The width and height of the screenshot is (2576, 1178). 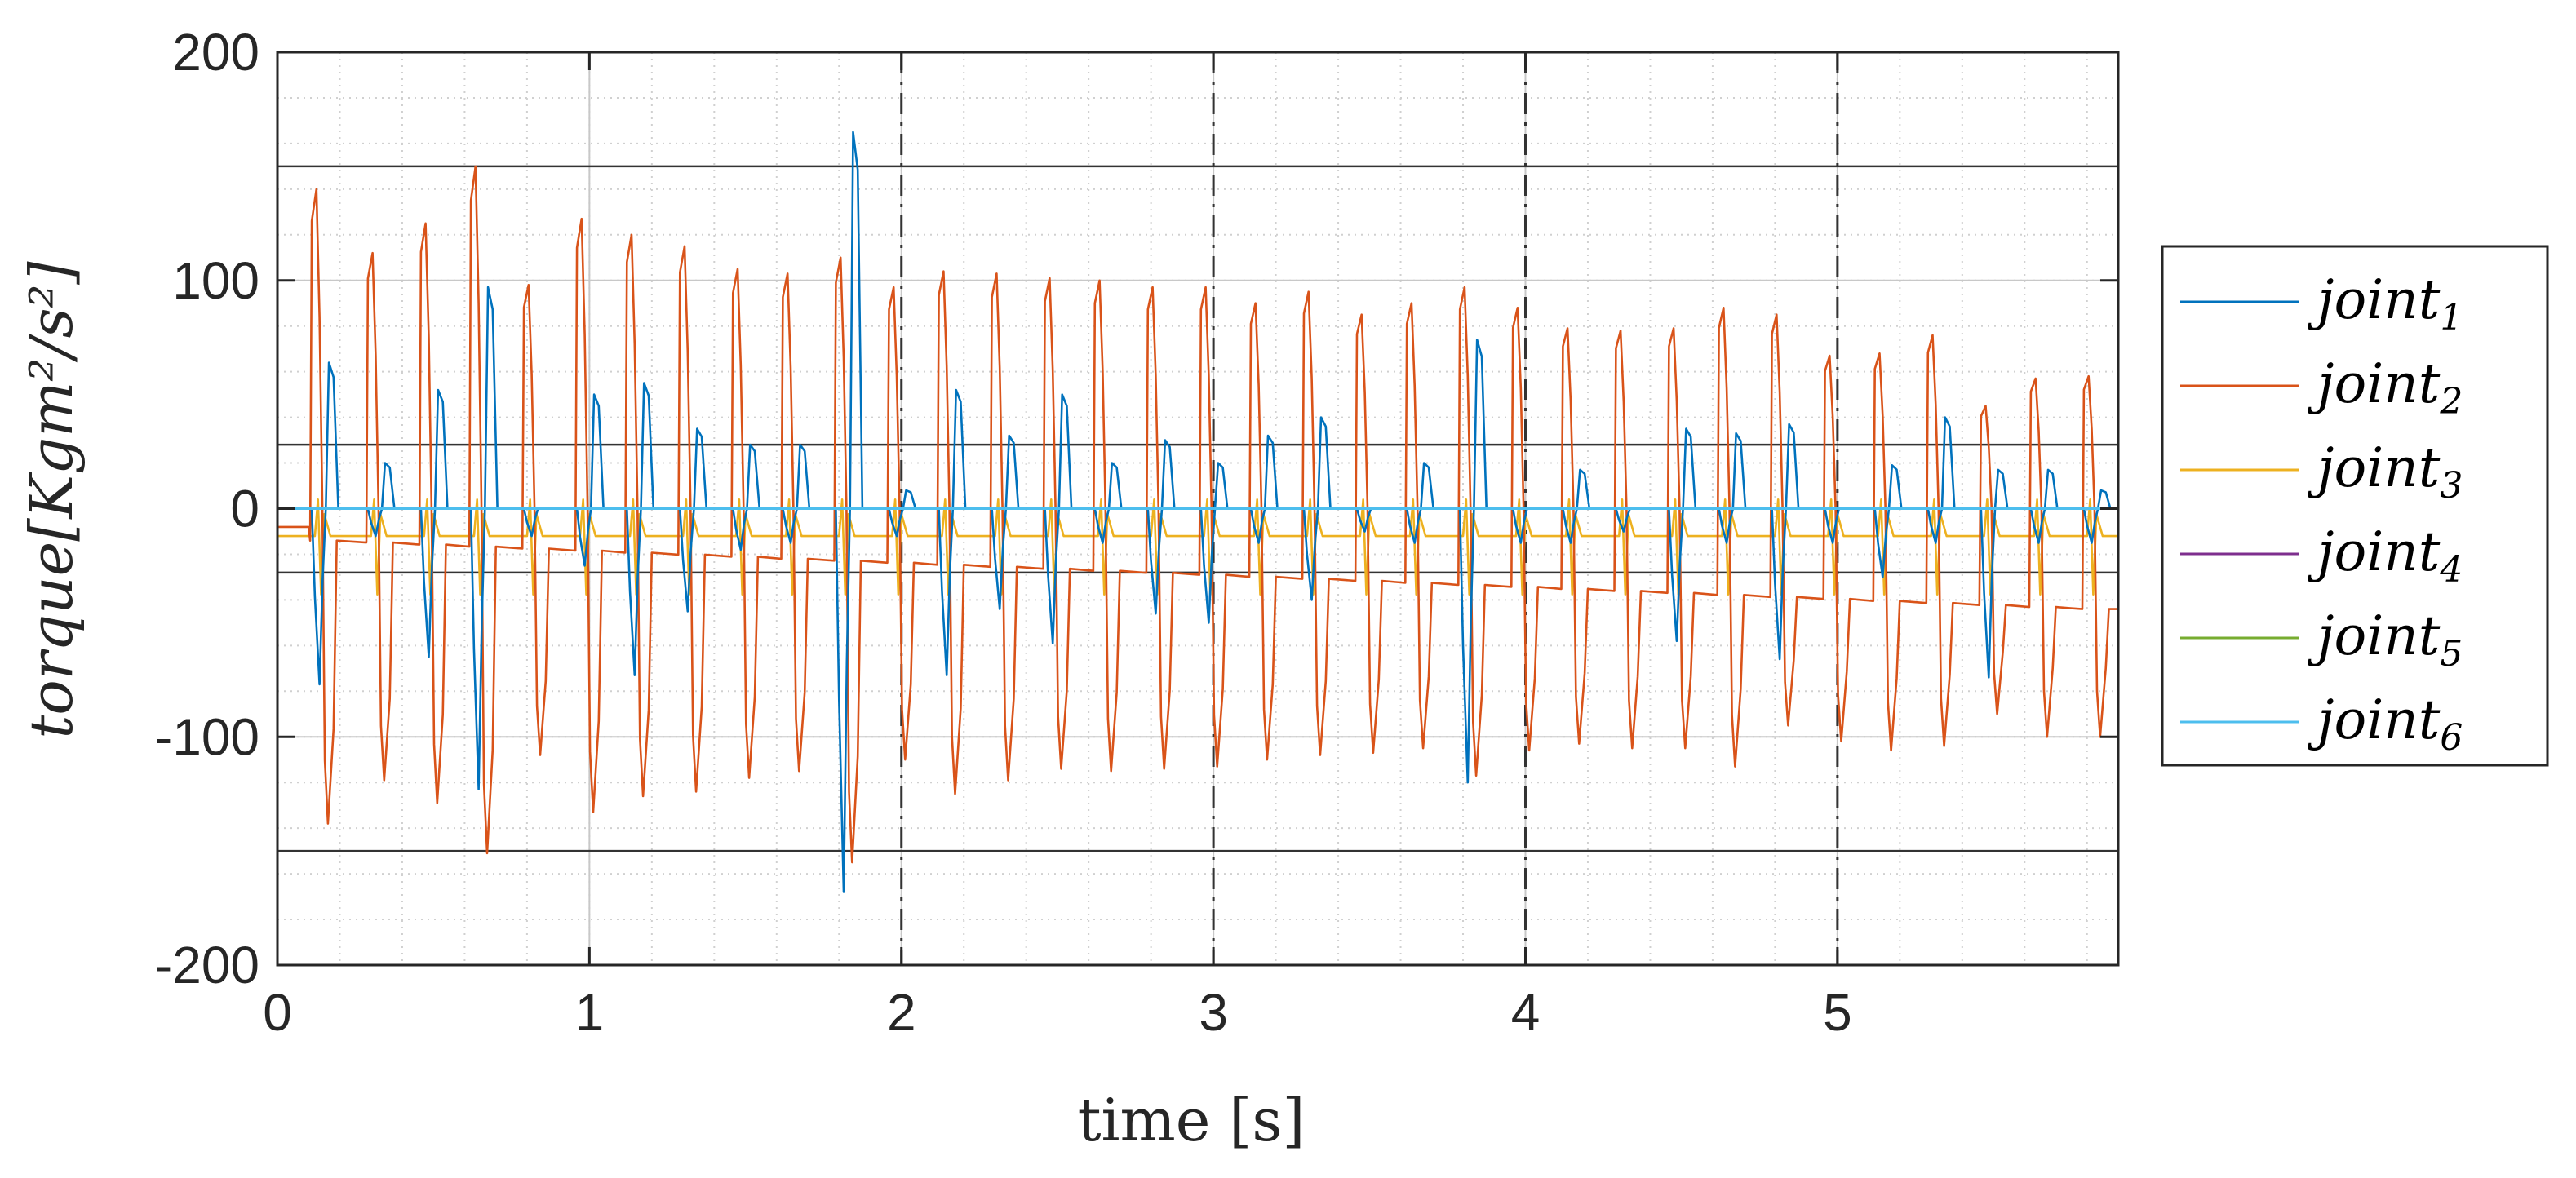 I want to click on y-axis-label-unit: [Kgm²/s²], so click(x=51, y=401).